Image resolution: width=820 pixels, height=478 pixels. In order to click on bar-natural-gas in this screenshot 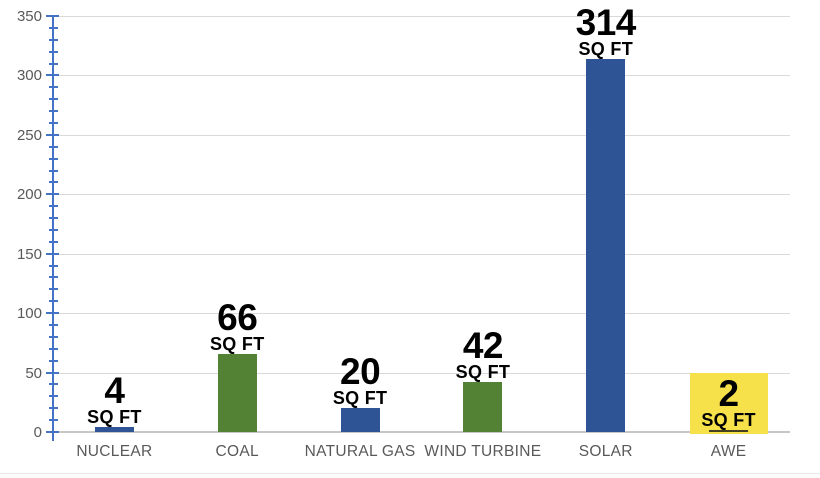, I will do `click(360, 420)`.